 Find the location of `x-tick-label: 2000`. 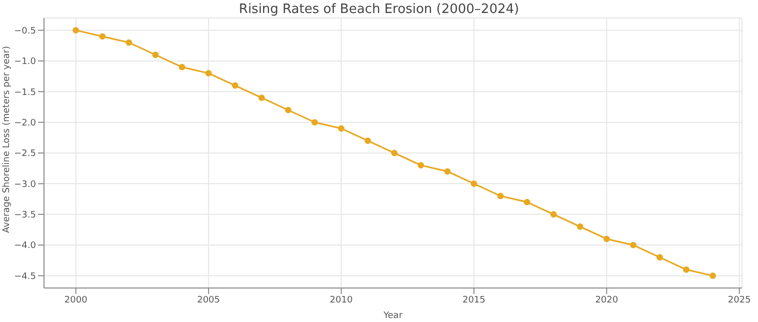

x-tick-label: 2000 is located at coordinates (76, 300).